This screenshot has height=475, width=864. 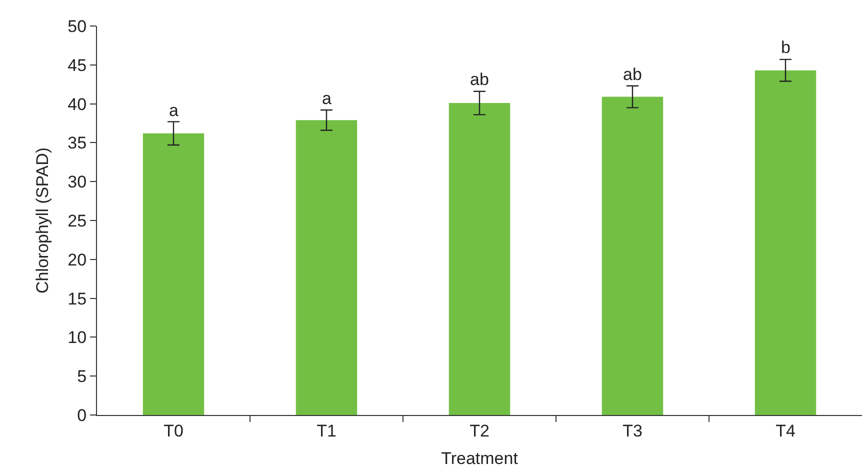 What do you see at coordinates (82, 376) in the screenshot?
I see `y-tick-label: 5` at bounding box center [82, 376].